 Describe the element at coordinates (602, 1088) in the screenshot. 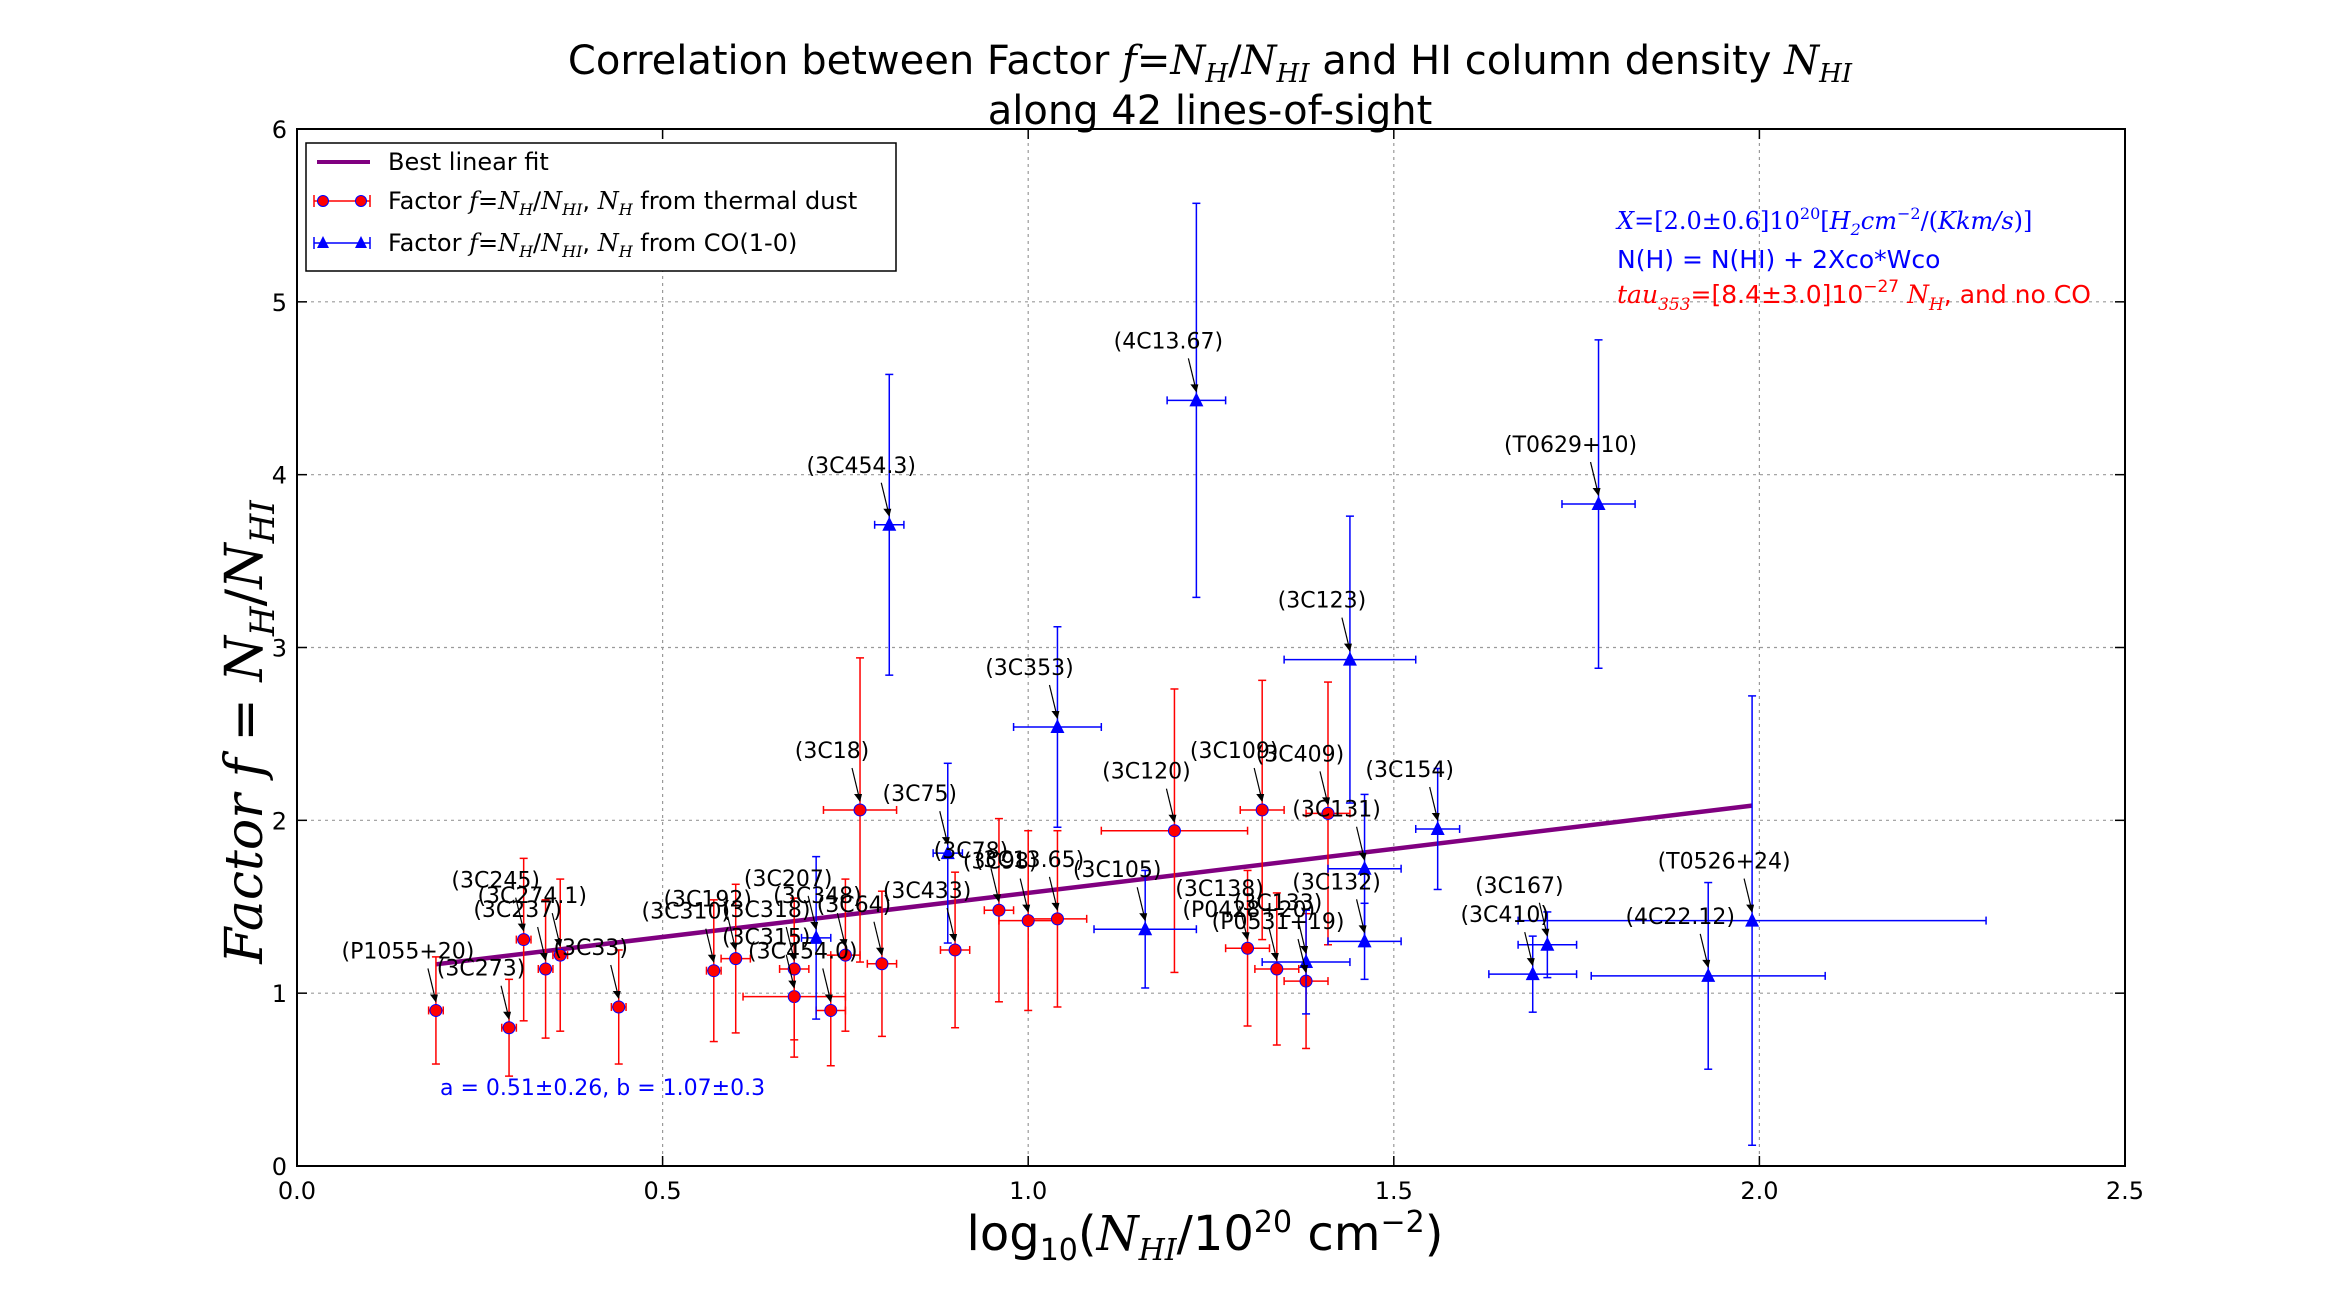

I see `fit-parameters-label: a = 0.51±0.26, b = 1.07±0.3` at that location.